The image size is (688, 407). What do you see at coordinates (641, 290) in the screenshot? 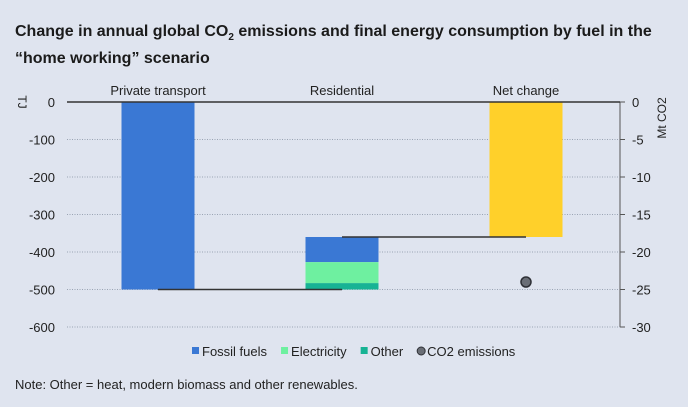
I see `y-tick-label-right: -25` at bounding box center [641, 290].